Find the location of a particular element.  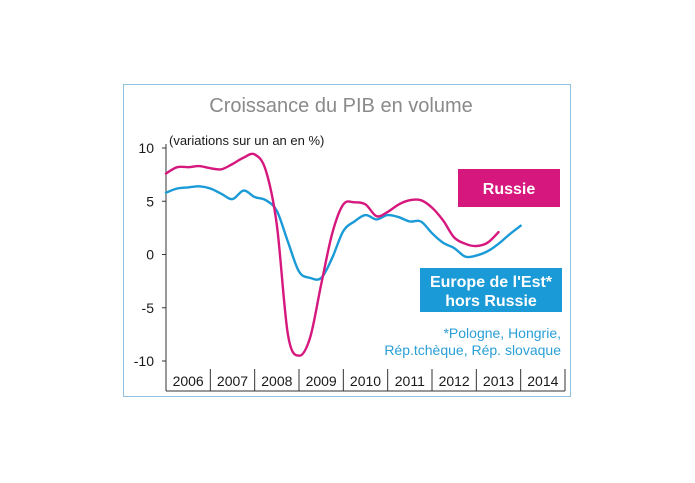

chart-title: Croissance du PIB en volume is located at coordinates (340, 106).